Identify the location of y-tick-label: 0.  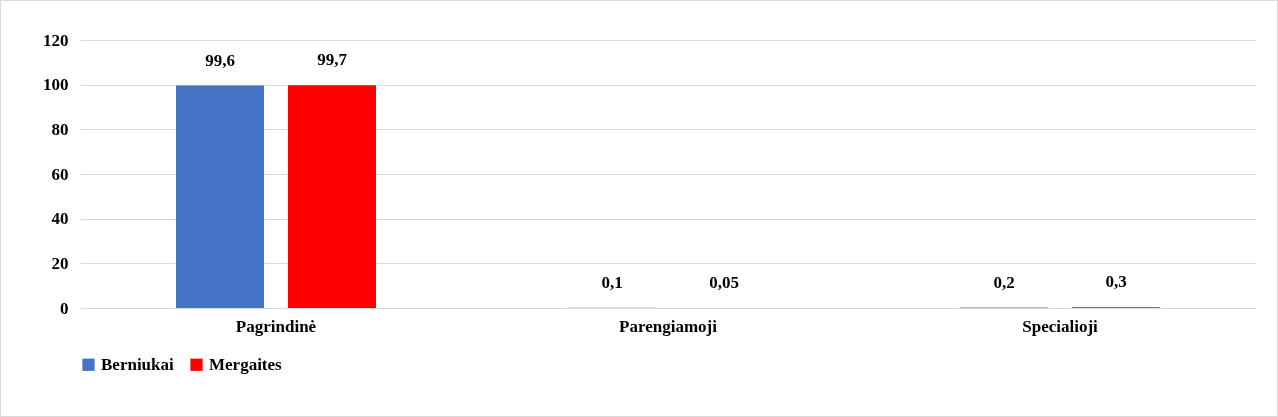
(64, 308).